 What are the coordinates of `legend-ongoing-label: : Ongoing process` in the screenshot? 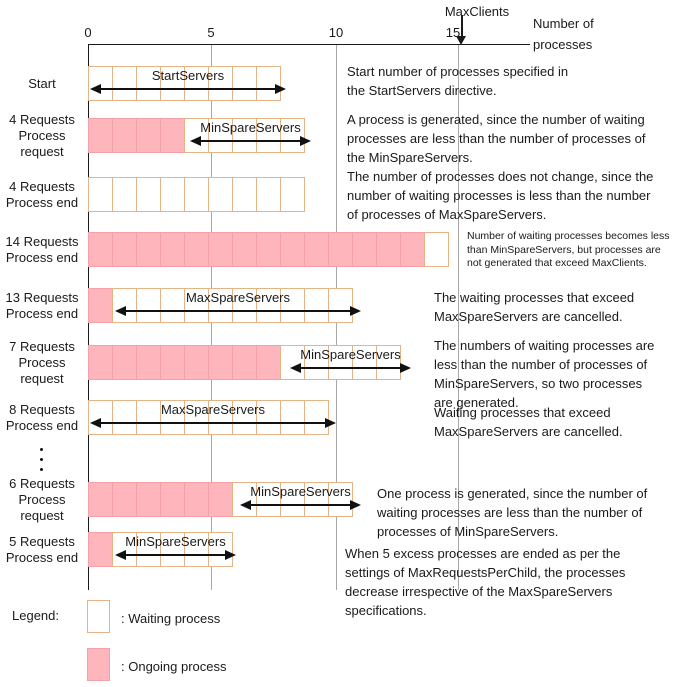 It's located at (174, 666).